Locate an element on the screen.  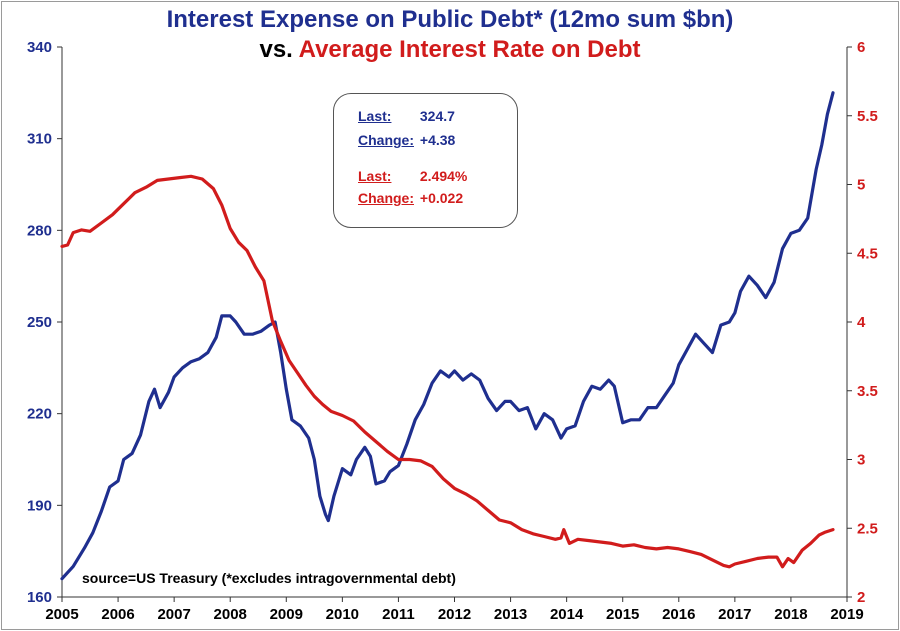
info-blue-last-row: Last: 324.7 is located at coordinates (406, 116).